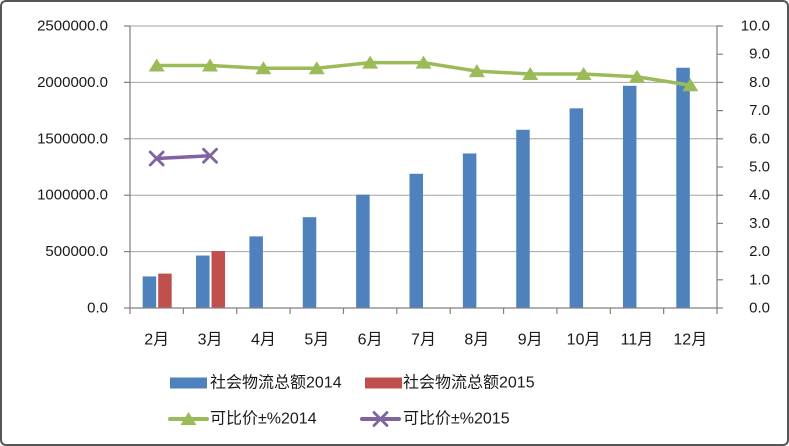 This screenshot has height=446, width=789. I want to click on x-axis-tick-label: 11月, so click(637, 340).